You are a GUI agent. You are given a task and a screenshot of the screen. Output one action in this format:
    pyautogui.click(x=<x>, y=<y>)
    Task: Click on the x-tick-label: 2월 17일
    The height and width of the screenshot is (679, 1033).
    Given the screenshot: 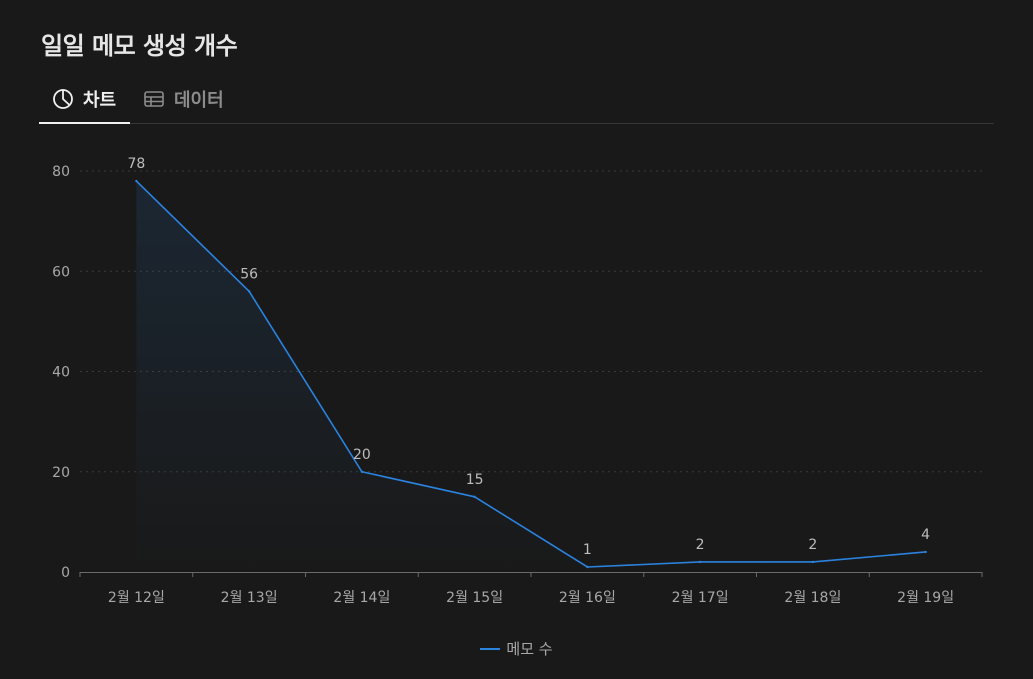 What is the action you would take?
    pyautogui.click(x=700, y=598)
    